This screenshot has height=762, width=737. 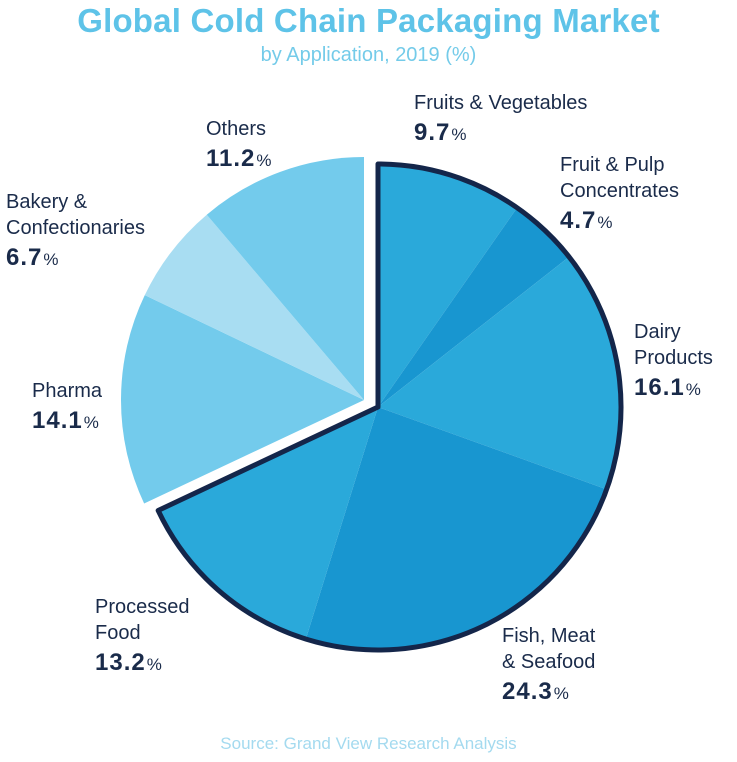 What do you see at coordinates (456, 528) in the screenshot?
I see `pie-slice-fish-meat-seafood` at bounding box center [456, 528].